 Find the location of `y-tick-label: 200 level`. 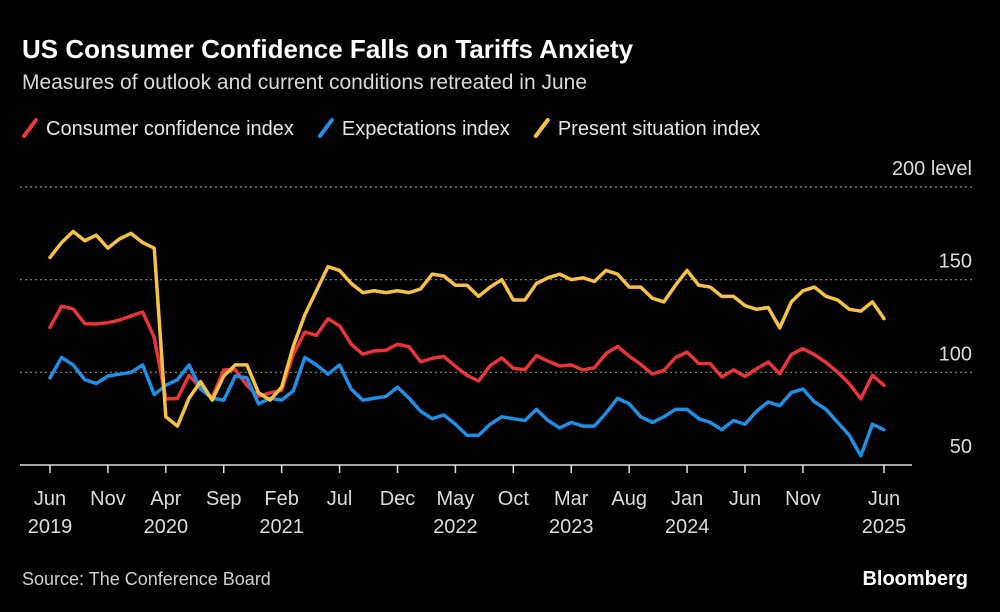

y-tick-label: 200 level is located at coordinates (932, 169).